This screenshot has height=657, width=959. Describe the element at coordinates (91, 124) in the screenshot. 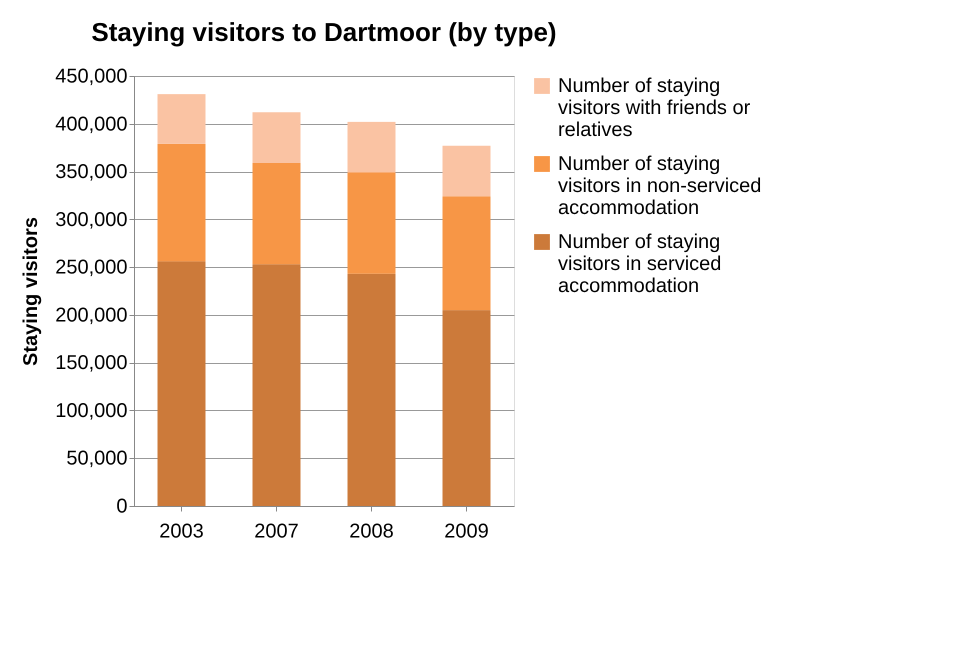

I see `y-tick-label: 400,000` at that location.